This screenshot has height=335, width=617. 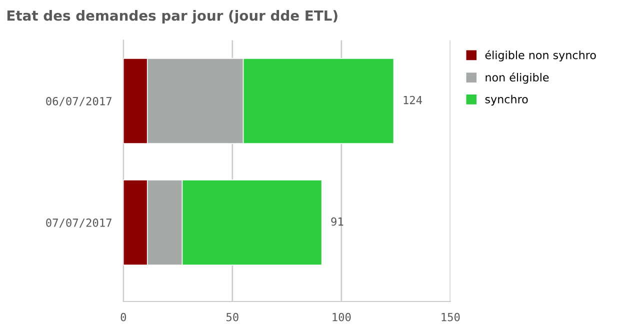 What do you see at coordinates (79, 101) in the screenshot?
I see `y-tick-label: 06/07/2017` at bounding box center [79, 101].